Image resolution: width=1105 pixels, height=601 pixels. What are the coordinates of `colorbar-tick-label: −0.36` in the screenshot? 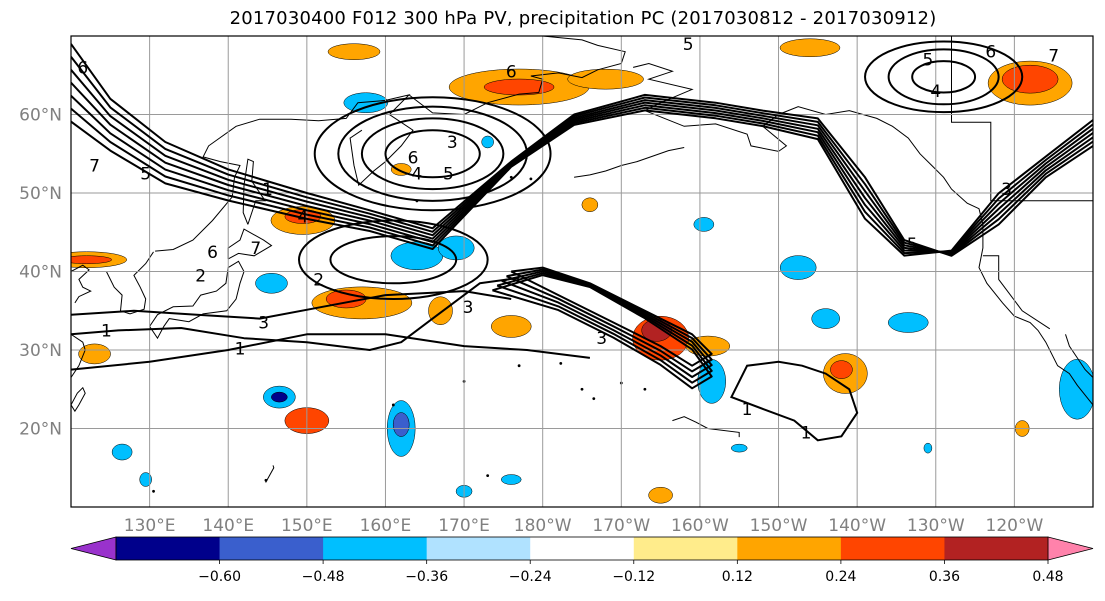 It's located at (426, 577).